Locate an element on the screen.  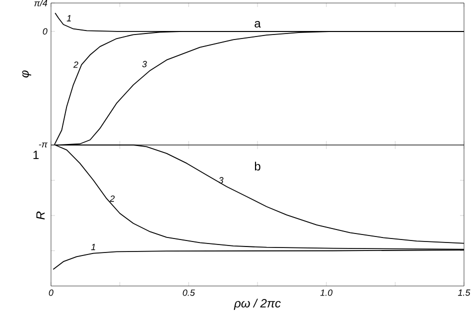
y-tick-label: π/4 is located at coordinates (41, 3).